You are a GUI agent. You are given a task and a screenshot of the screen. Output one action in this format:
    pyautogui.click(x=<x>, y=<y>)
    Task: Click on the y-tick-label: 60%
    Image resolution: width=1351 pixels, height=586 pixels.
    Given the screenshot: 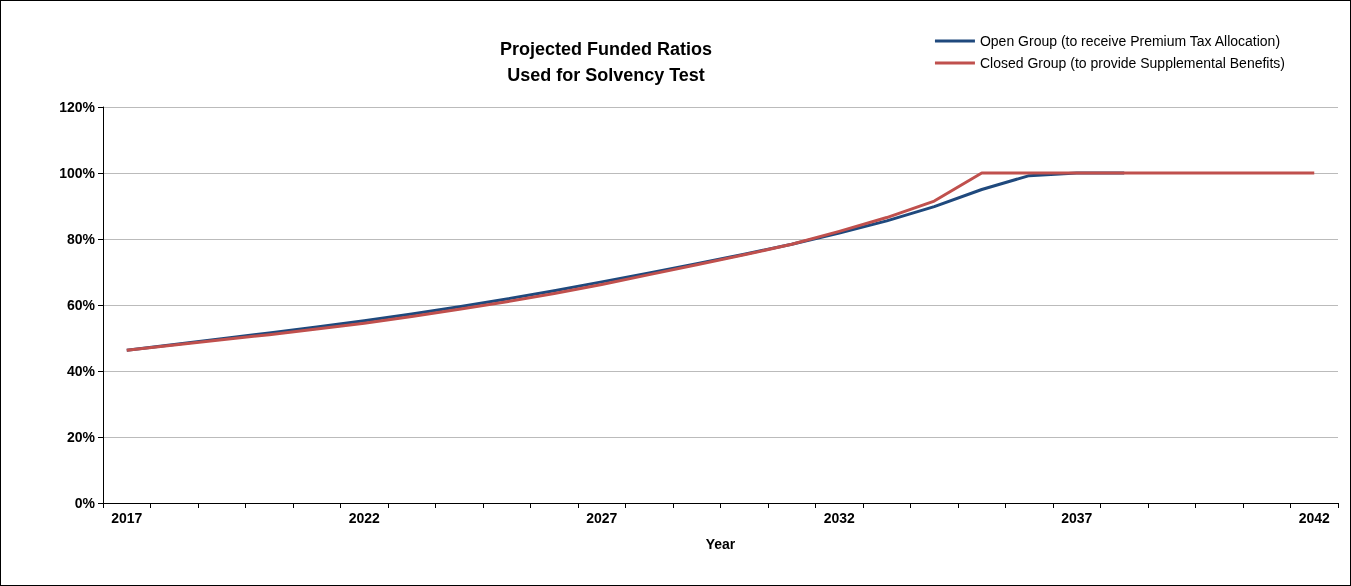 What is the action you would take?
    pyautogui.click(x=81, y=305)
    